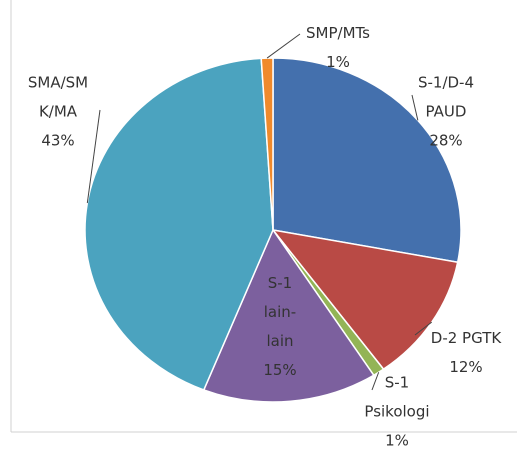 Image resolution: width=517 pixels, height=459 pixels. Describe the element at coordinates (466, 353) in the screenshot. I see `data-label: D-2 PGTK 12%` at that location.